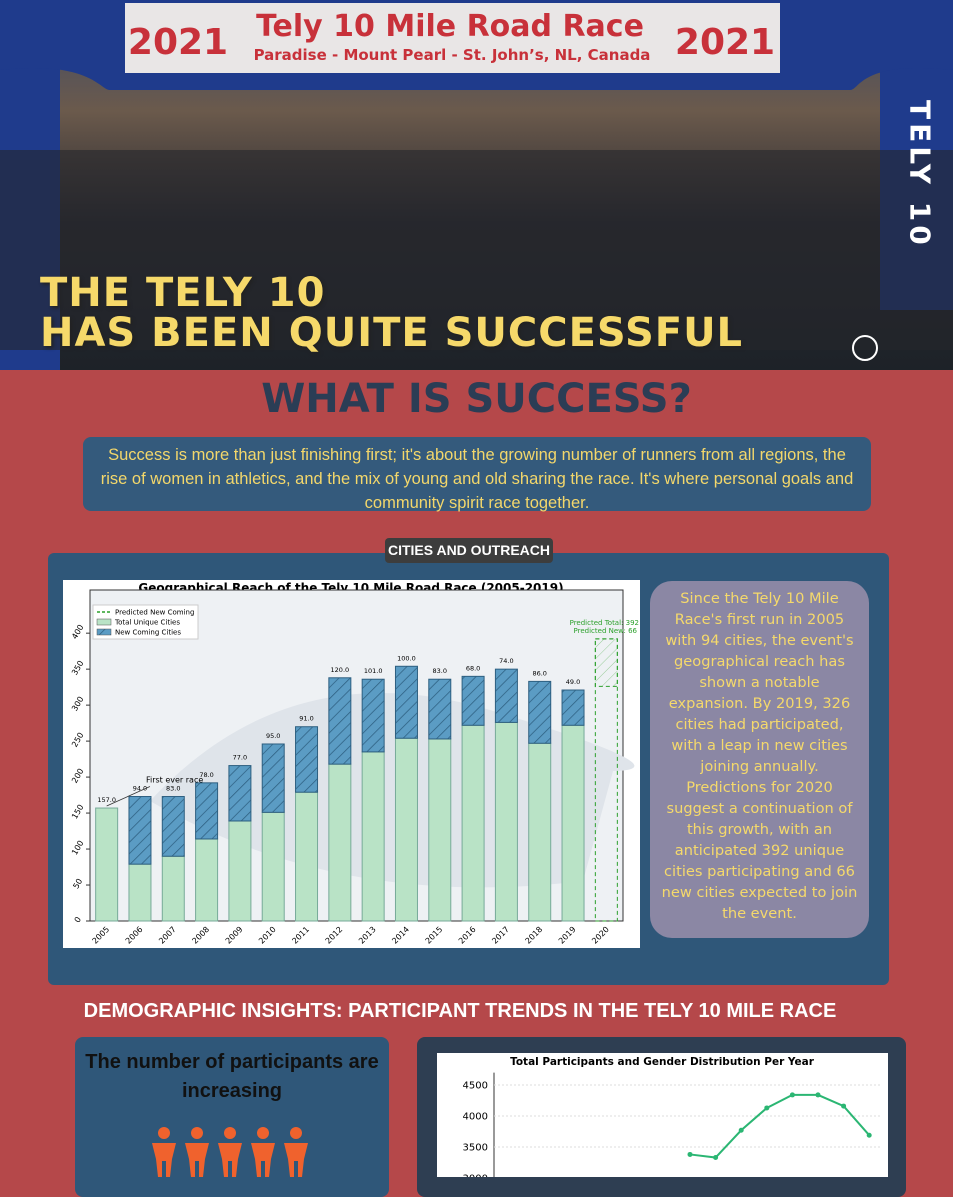 This screenshot has width=953, height=1197. What do you see at coordinates (500, 935) in the screenshot?
I see `x-tick-label: 2017` at bounding box center [500, 935].